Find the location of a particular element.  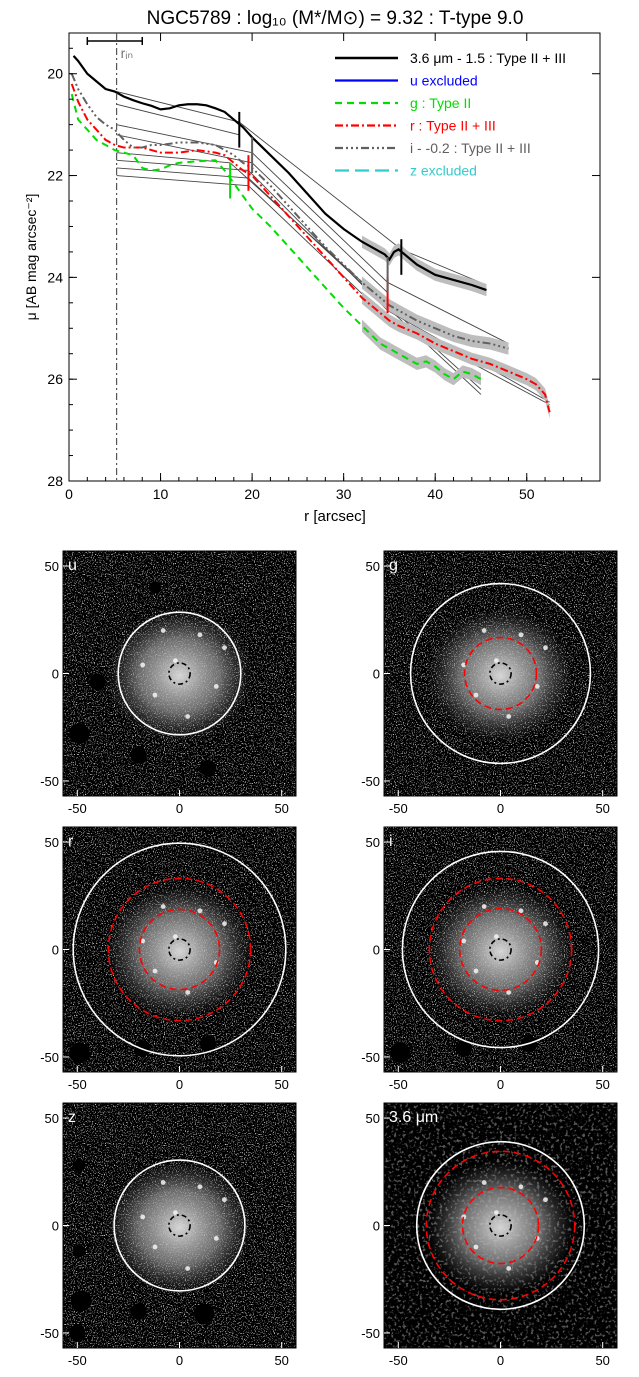

y-tick-label: 26 is located at coordinates (55, 379).